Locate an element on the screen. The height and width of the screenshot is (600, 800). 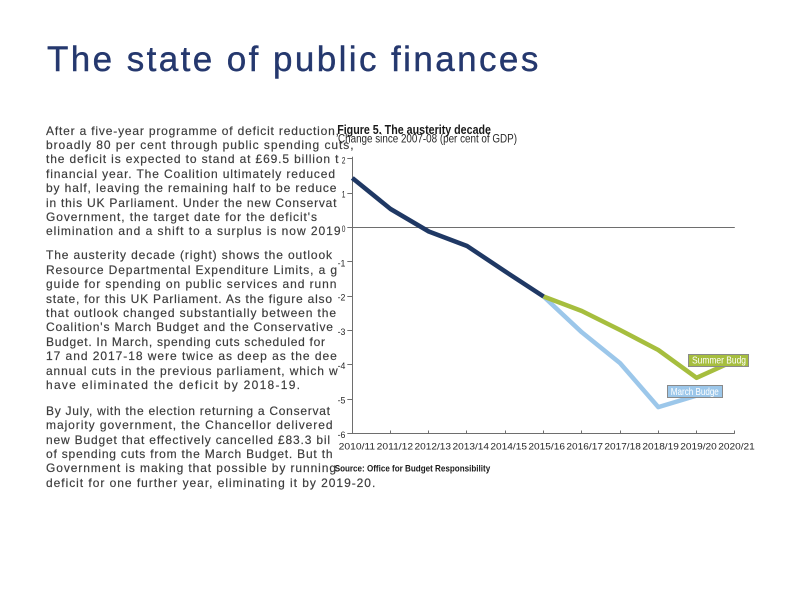
svg-text: 2015/16 is located at coordinates (546, 447).